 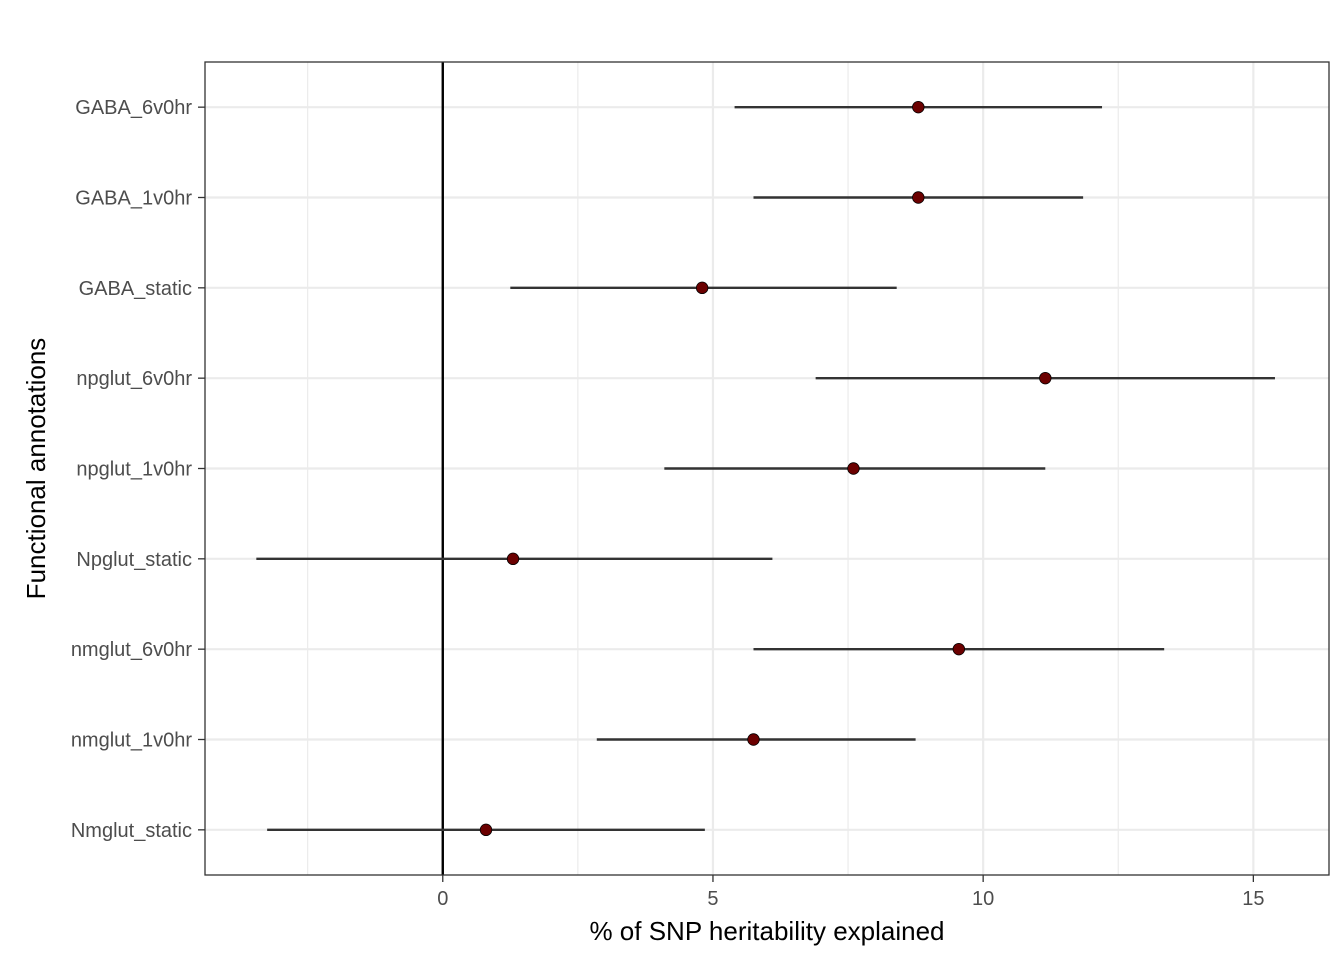 I want to click on y-tick-label: nmglut_6v0hr, so click(x=132, y=650).